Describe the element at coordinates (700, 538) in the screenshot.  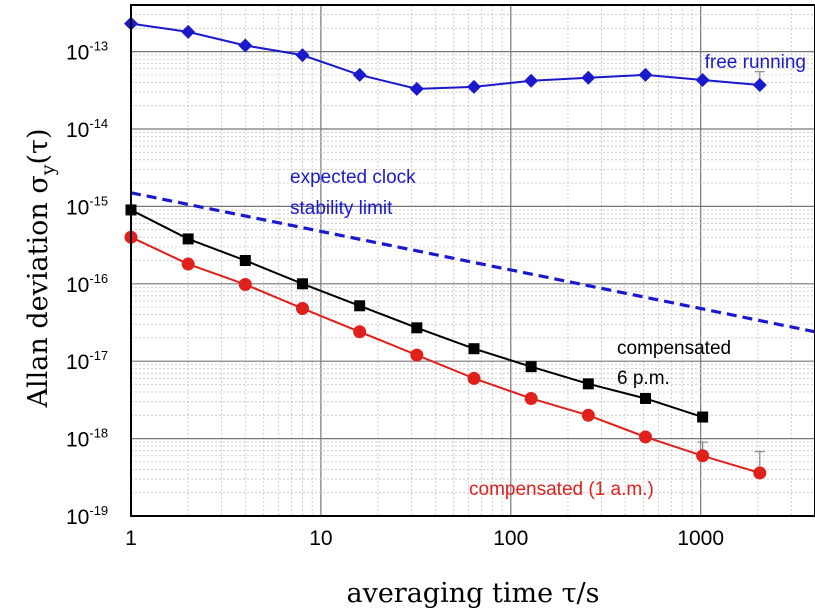
I see `x-tick-label: 1000` at that location.